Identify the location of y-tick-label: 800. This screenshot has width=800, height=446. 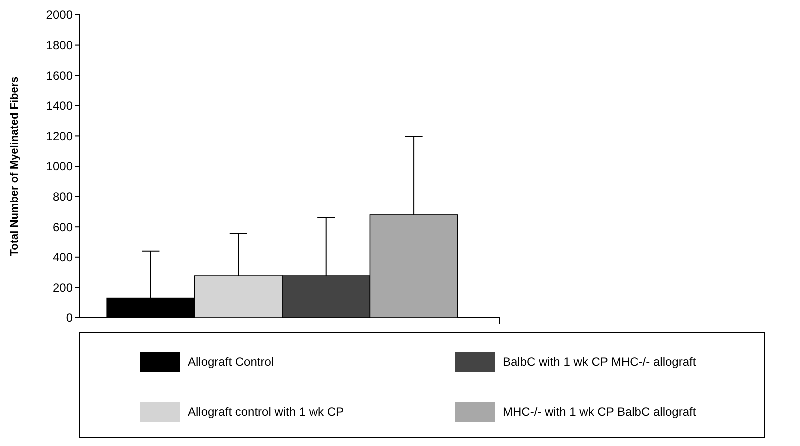
(63, 197).